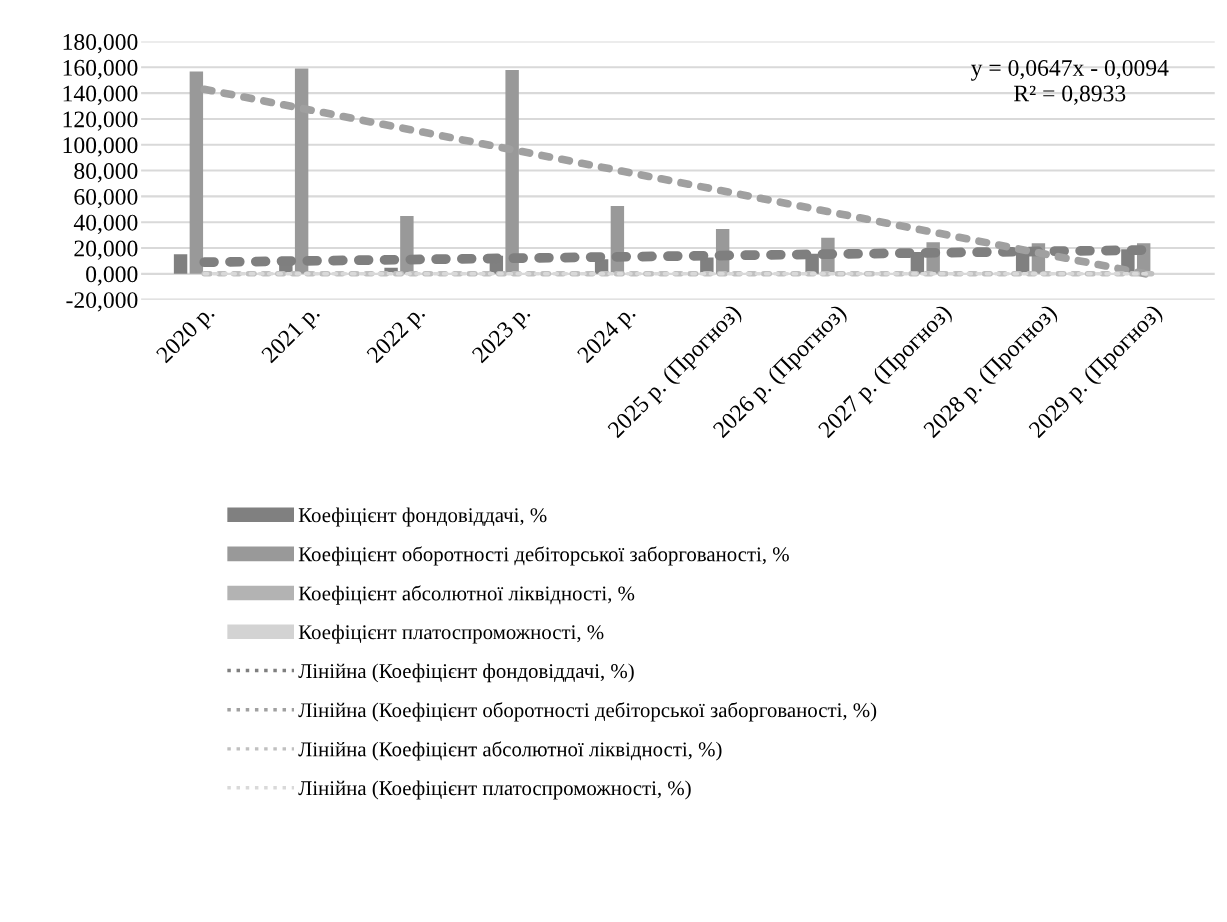  What do you see at coordinates (510, 751) in the screenshot?
I see `legend-label: Лінійна (Коефіцієнт абсолютної ліквідності, %)` at bounding box center [510, 751].